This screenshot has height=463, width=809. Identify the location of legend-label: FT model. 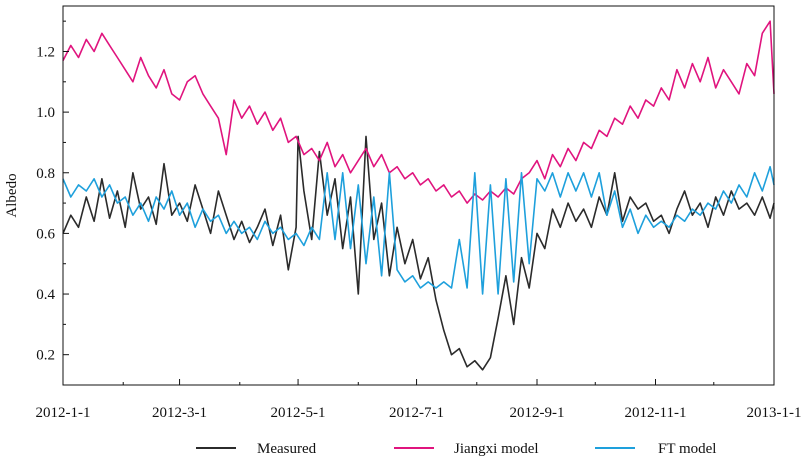
(687, 449).